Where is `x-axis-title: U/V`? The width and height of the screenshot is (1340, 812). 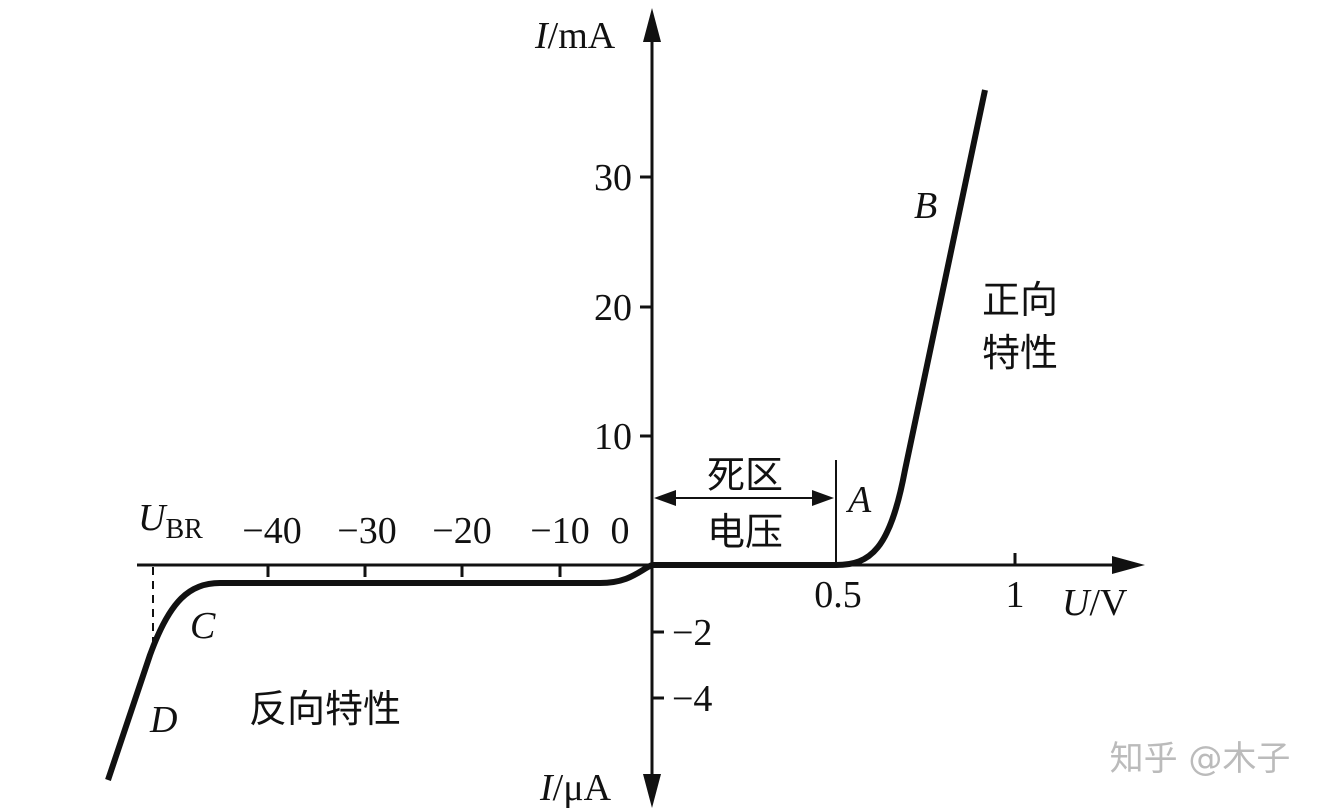
x-axis-title: U/V is located at coordinates (1095, 603).